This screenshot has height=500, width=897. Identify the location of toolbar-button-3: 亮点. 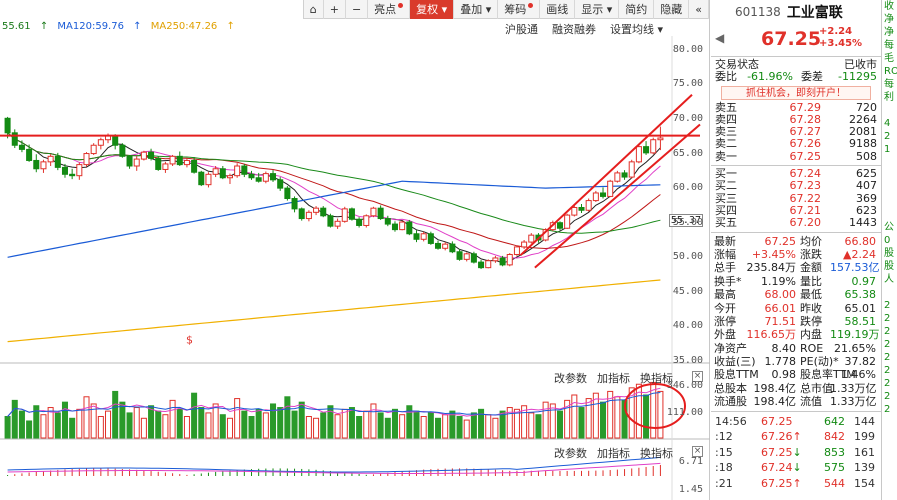
(389, 9).